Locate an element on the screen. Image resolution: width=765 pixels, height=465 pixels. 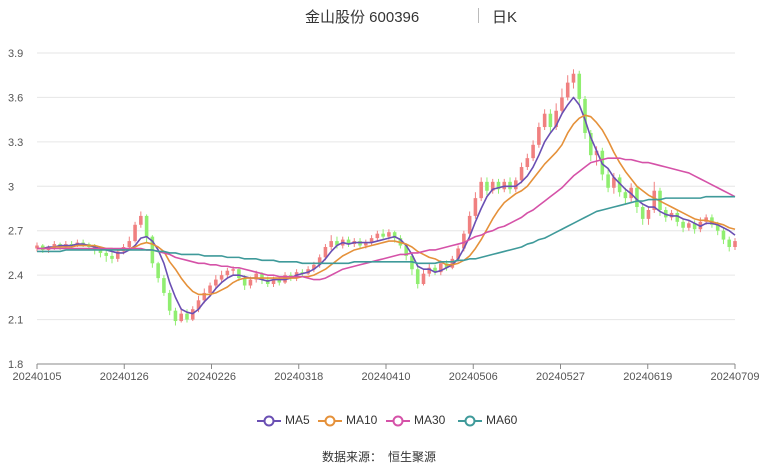
y-tick-label: 3.6 is located at coordinates (15, 98).